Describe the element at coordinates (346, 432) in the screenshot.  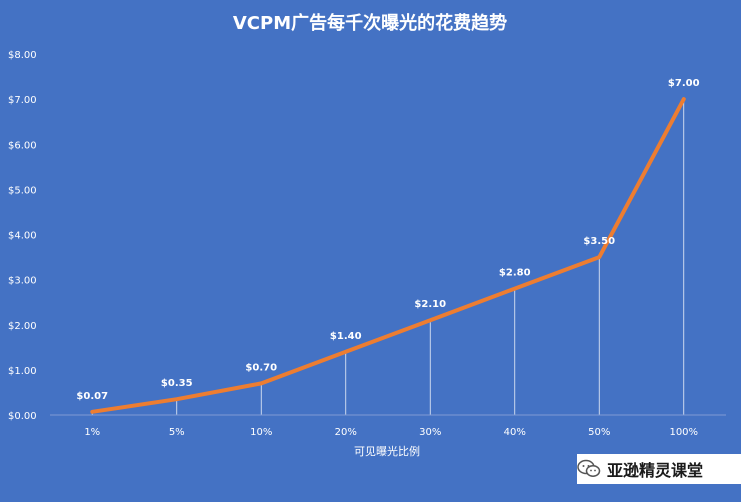
I see `x-tick-label: 20%` at that location.